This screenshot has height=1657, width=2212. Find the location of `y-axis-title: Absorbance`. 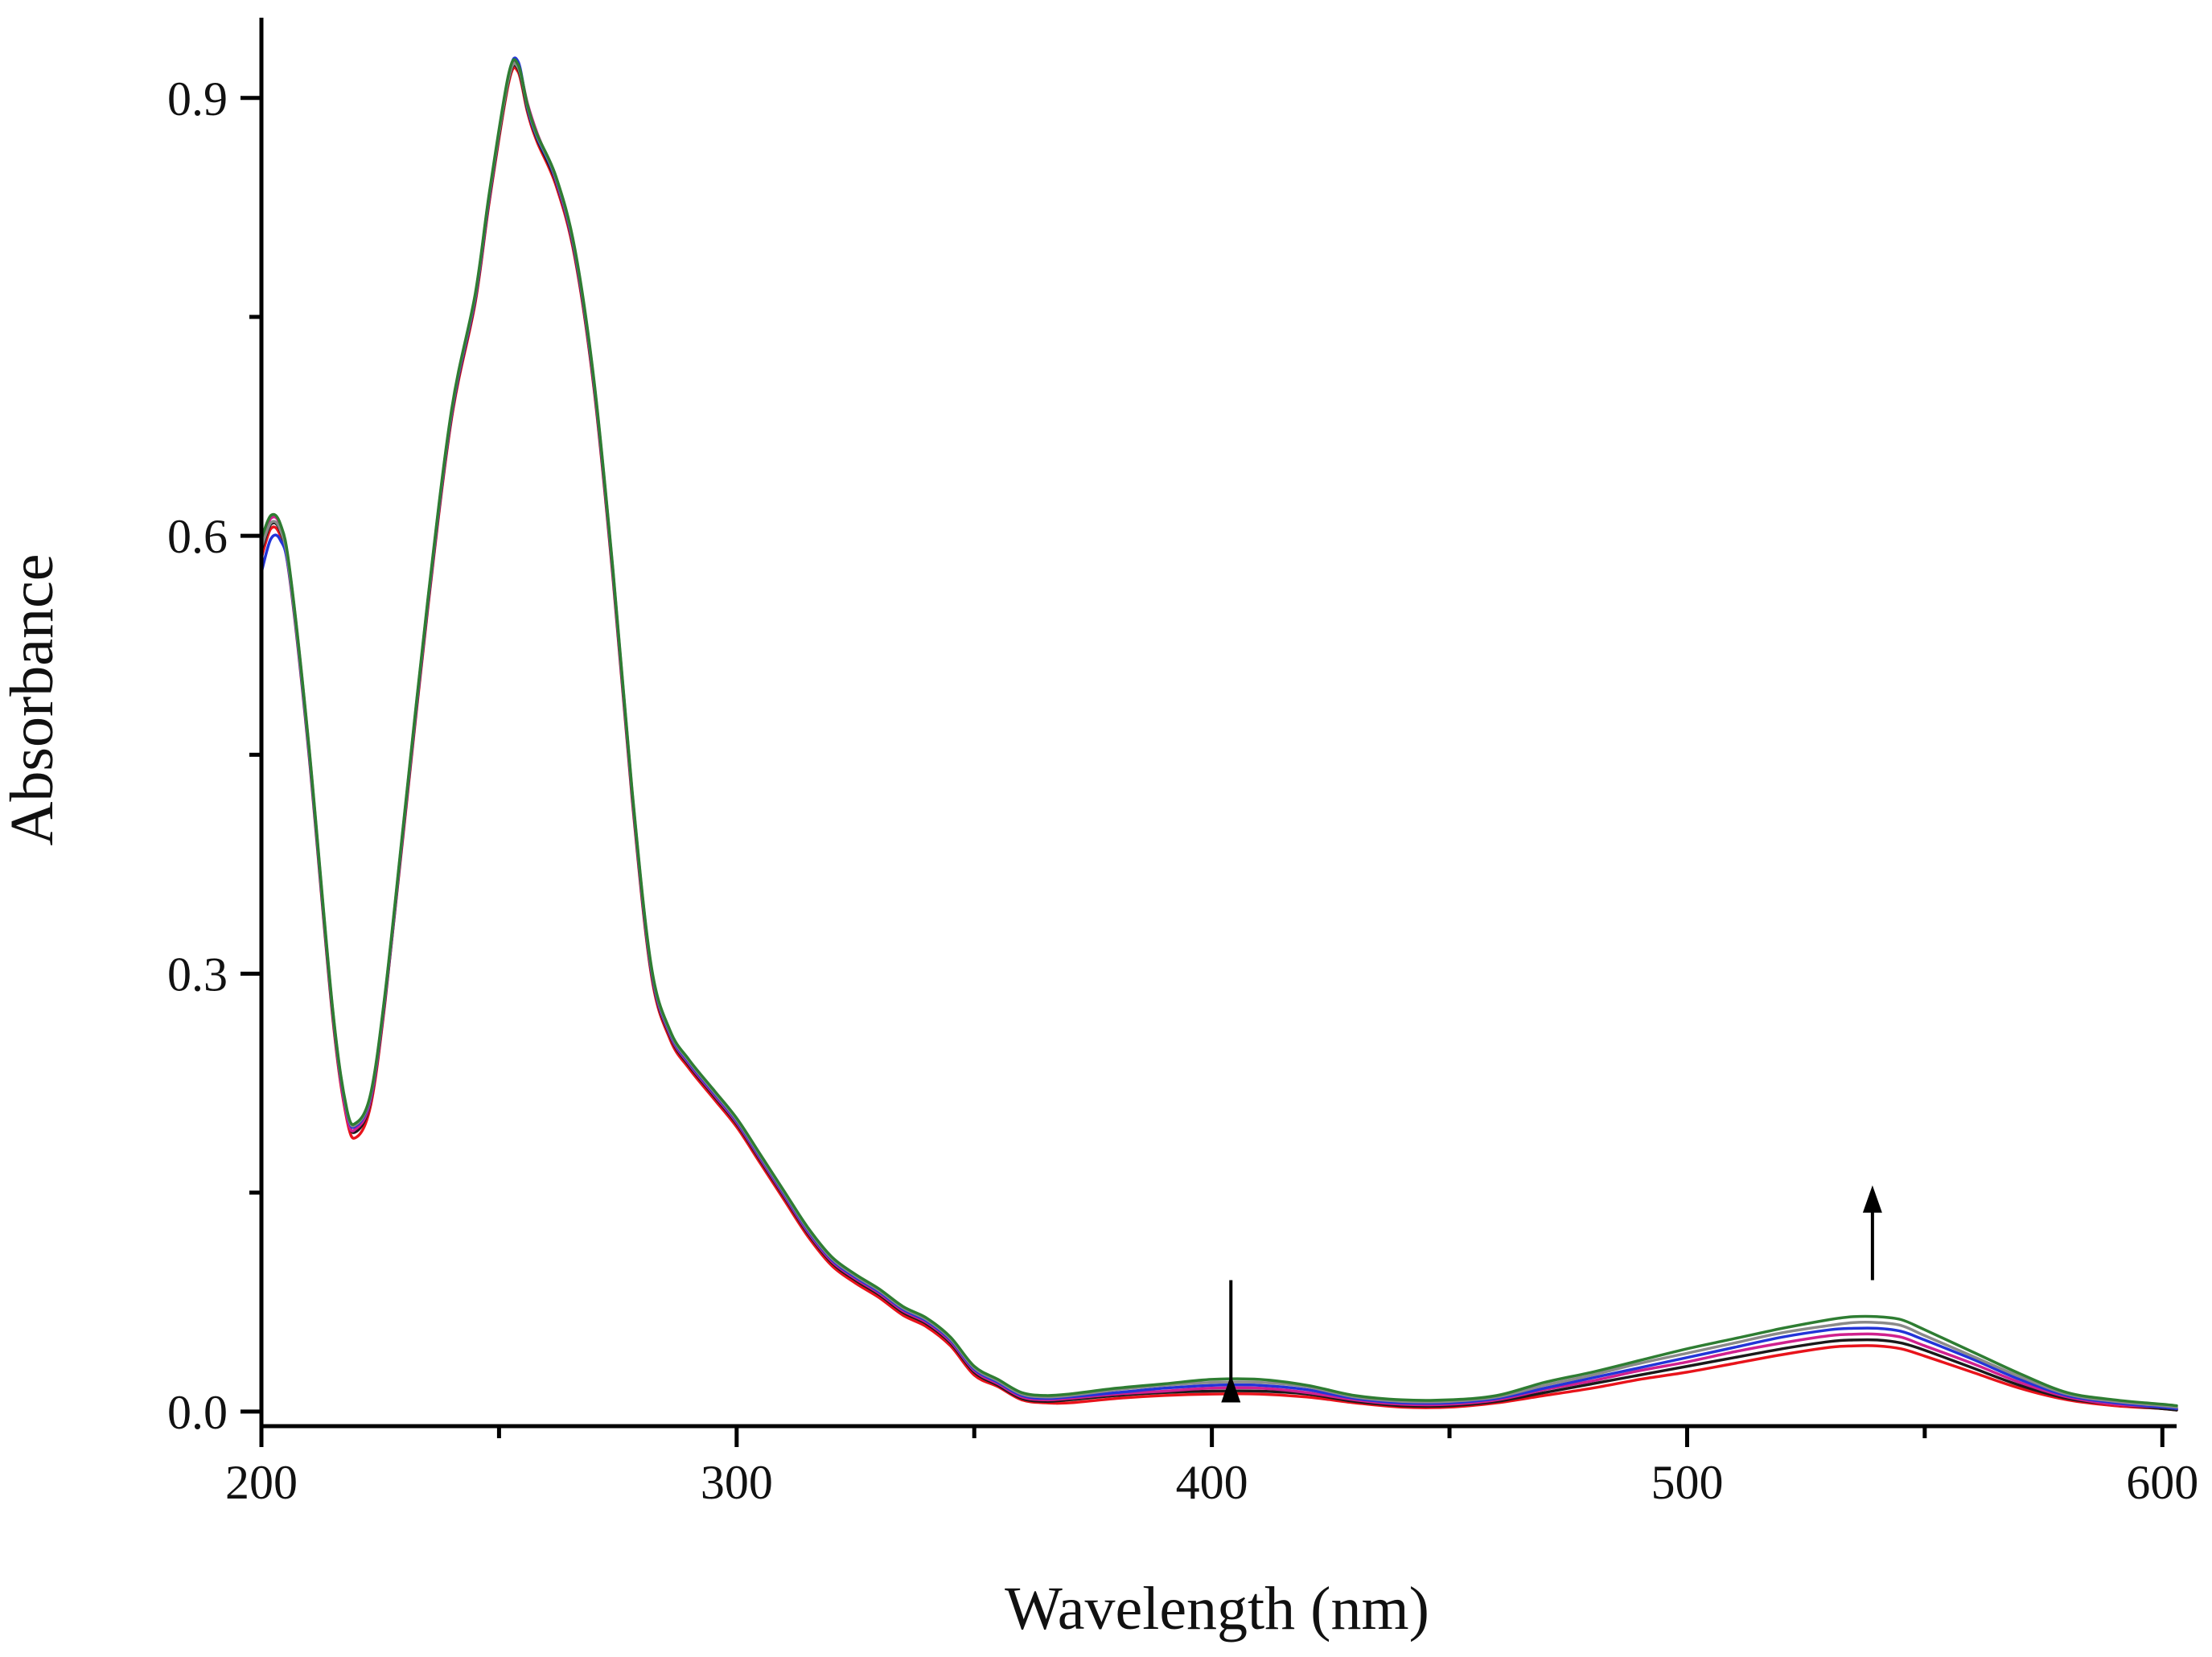

y-axis-title: Absorbance is located at coordinates (33, 700).